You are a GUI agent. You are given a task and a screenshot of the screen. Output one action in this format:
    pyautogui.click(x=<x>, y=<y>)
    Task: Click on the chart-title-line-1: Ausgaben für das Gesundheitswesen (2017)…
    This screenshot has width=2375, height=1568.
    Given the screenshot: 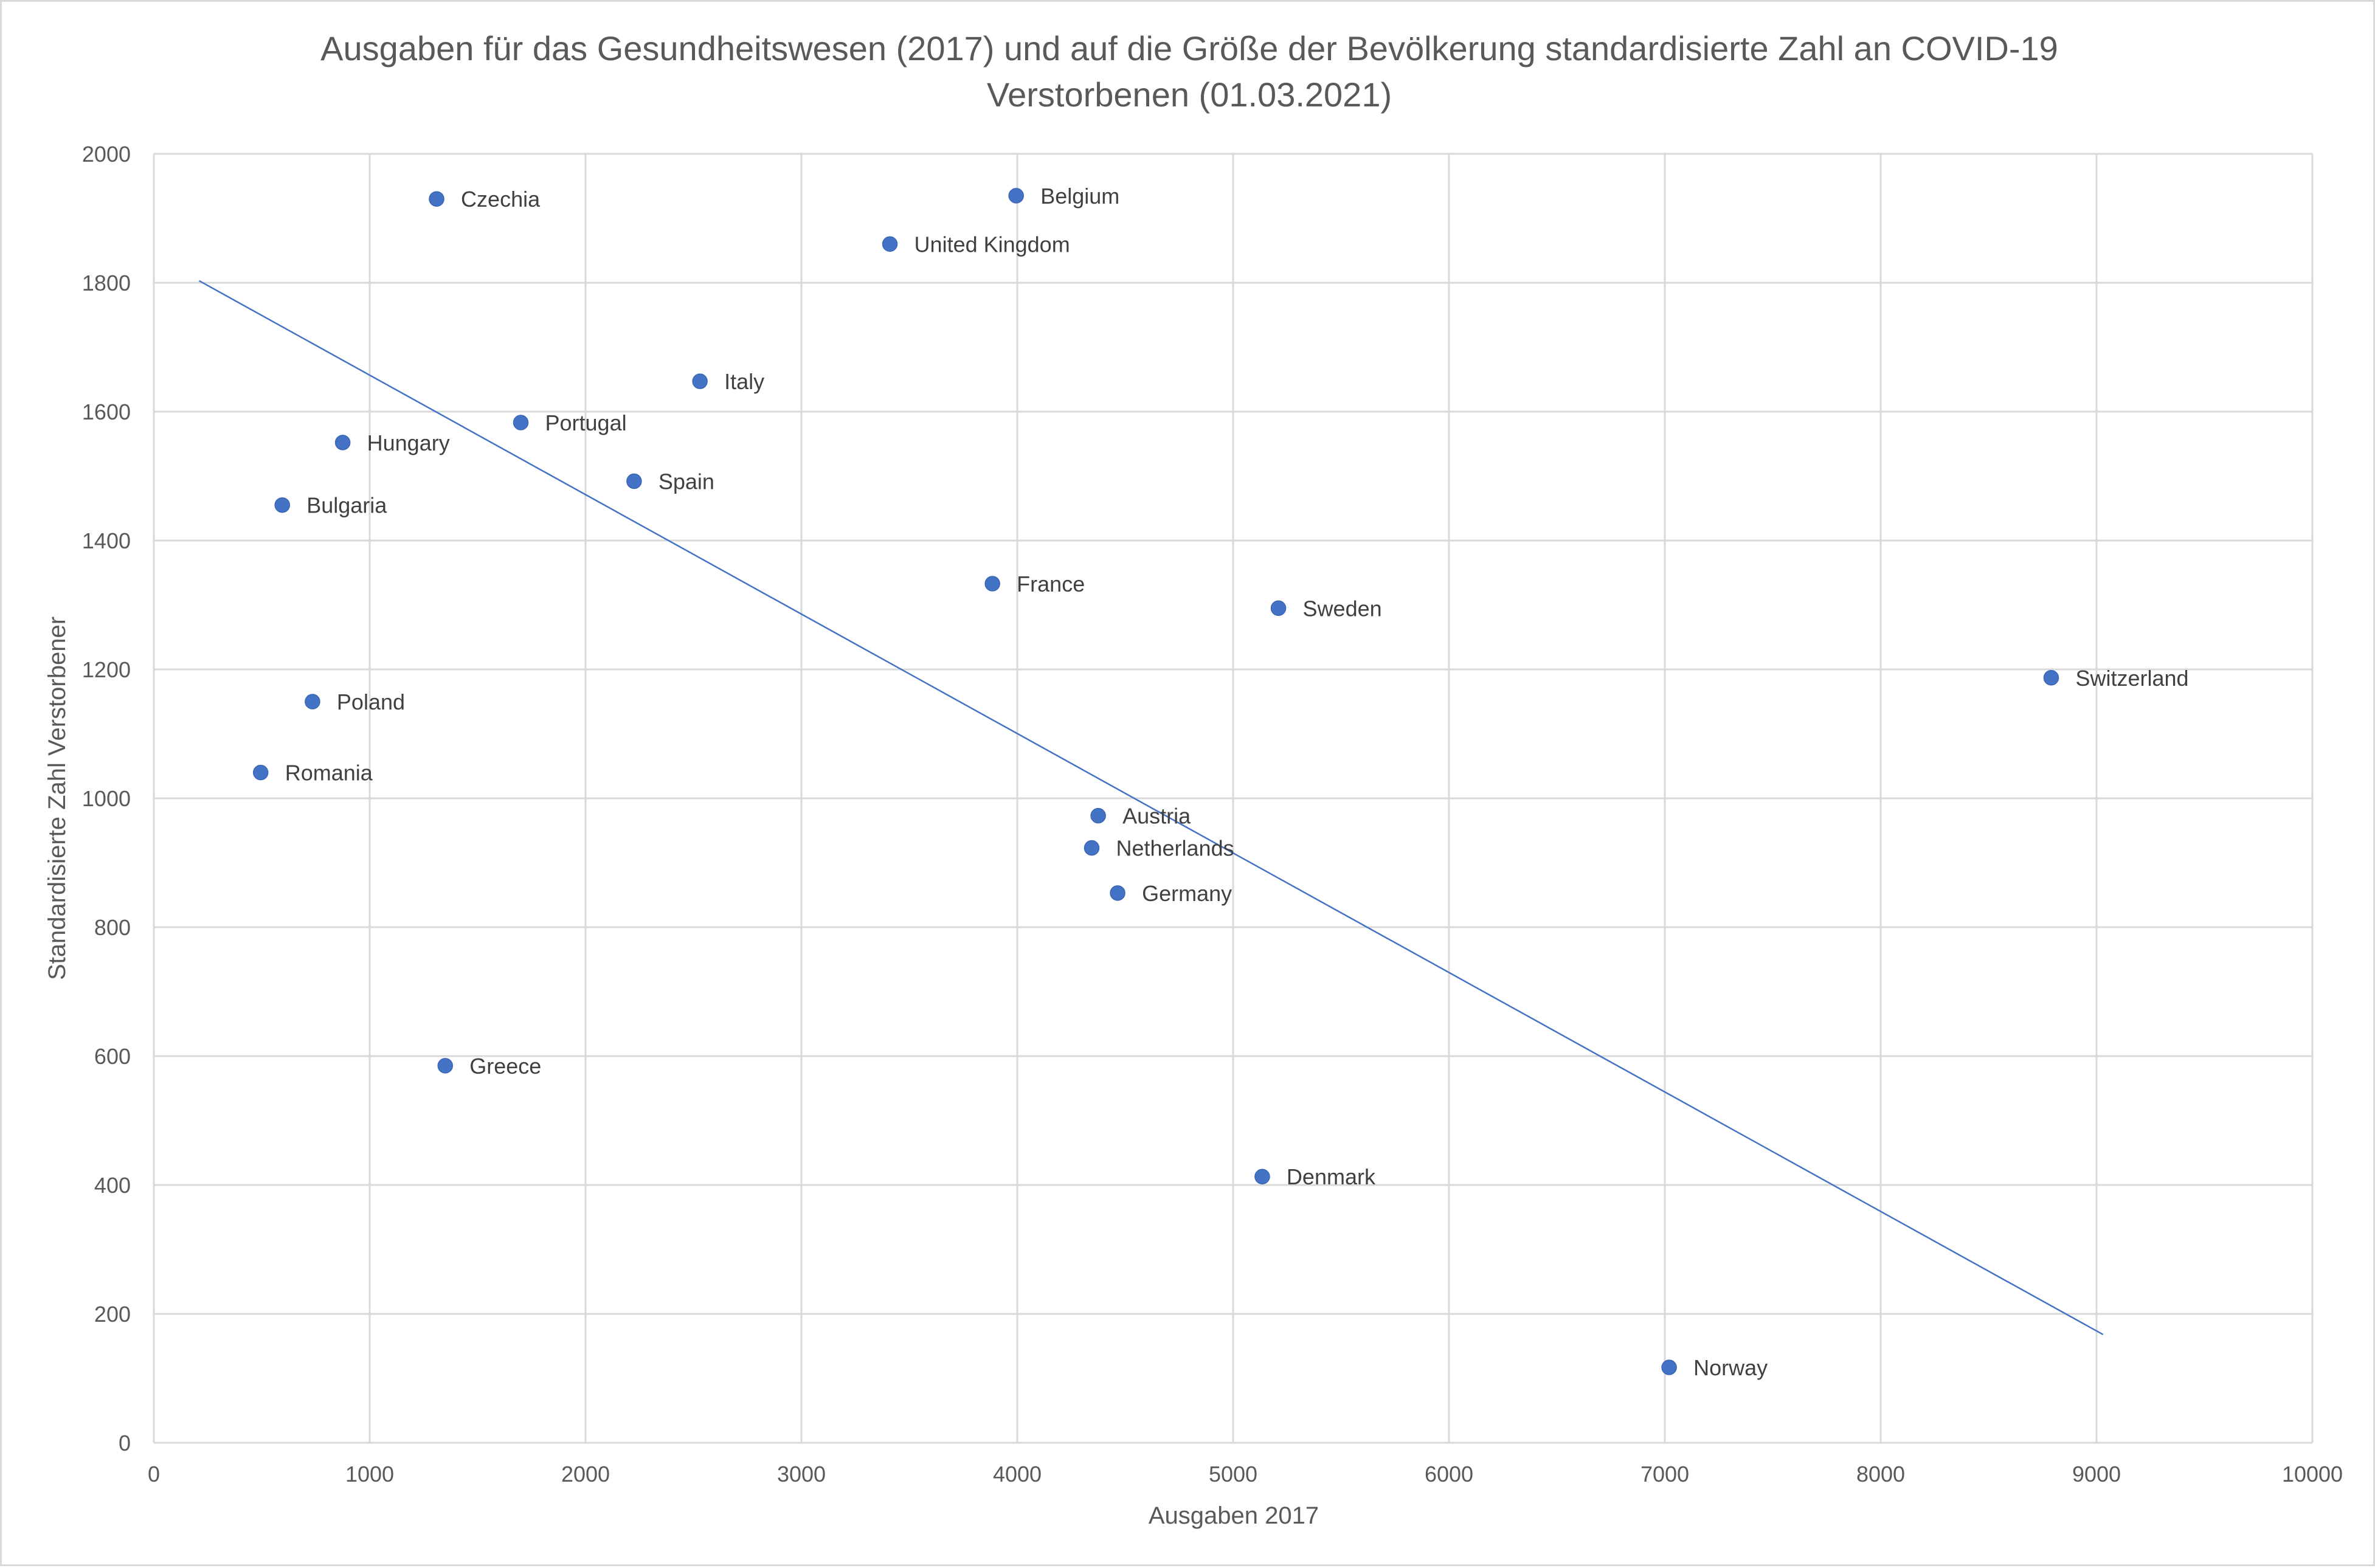 What is the action you would take?
    pyautogui.click(x=1189, y=48)
    